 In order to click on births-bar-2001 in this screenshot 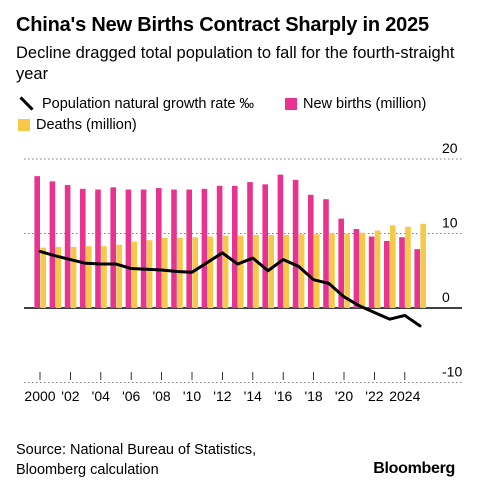, I will do `click(52, 244)`.